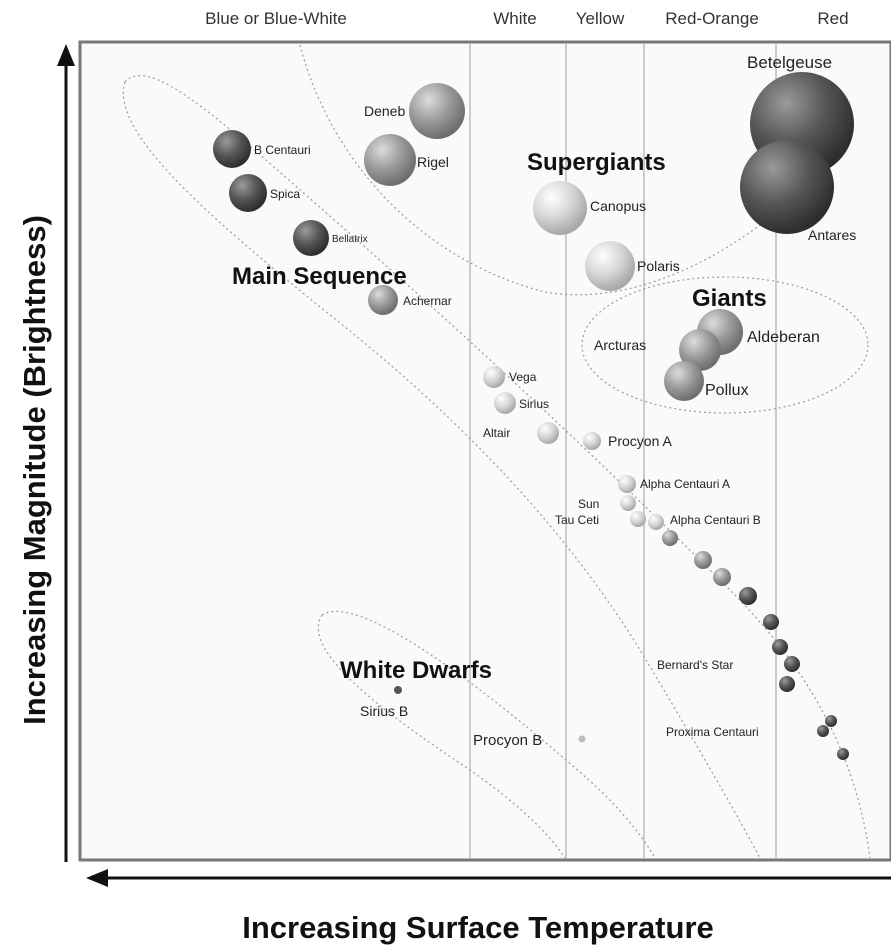 This screenshot has height=950, width=891. Describe the element at coordinates (496, 433) in the screenshot. I see `label-altair: Altair` at that location.